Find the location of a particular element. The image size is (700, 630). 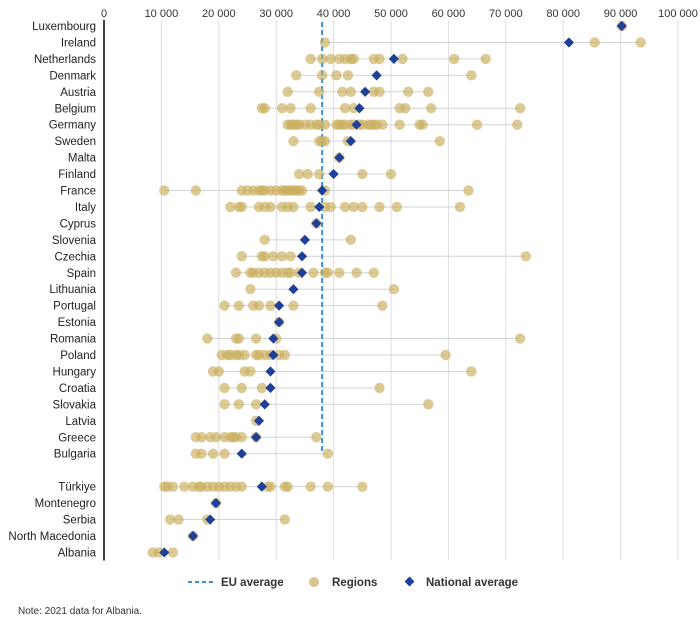

country-label: Cyprus is located at coordinates (78, 224).